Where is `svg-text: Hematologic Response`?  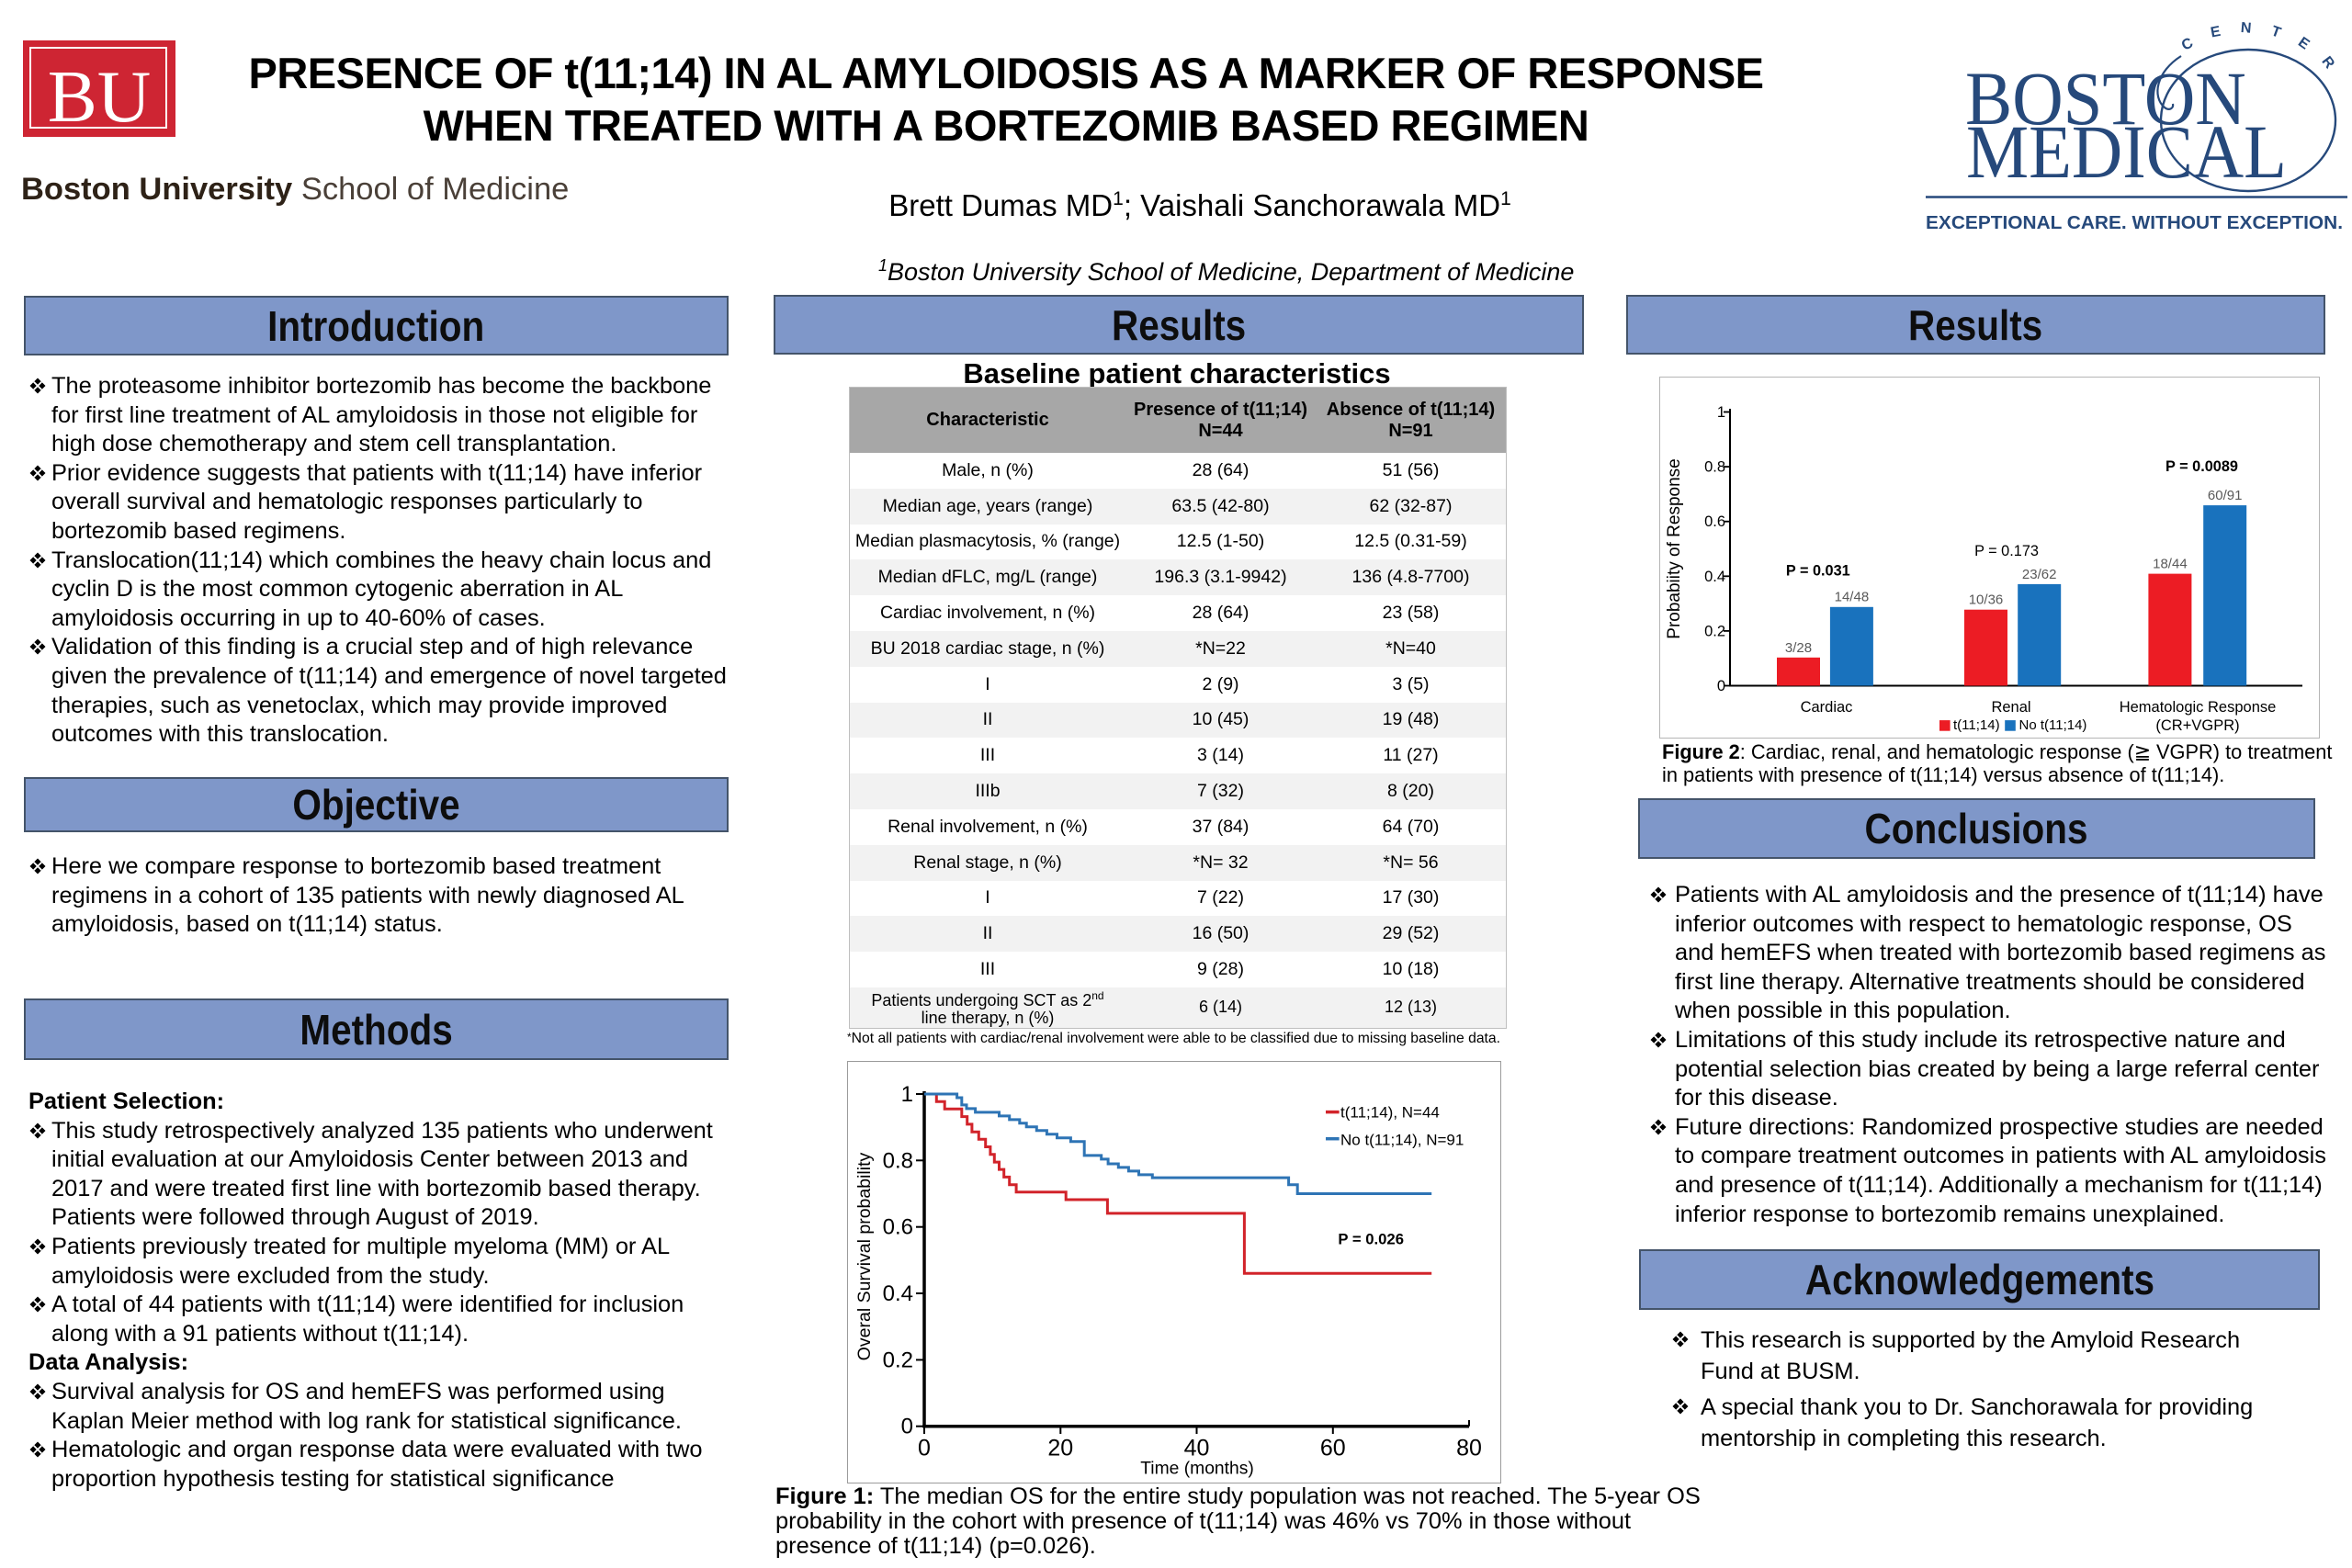 svg-text: Hematologic Response is located at coordinates (2198, 708).